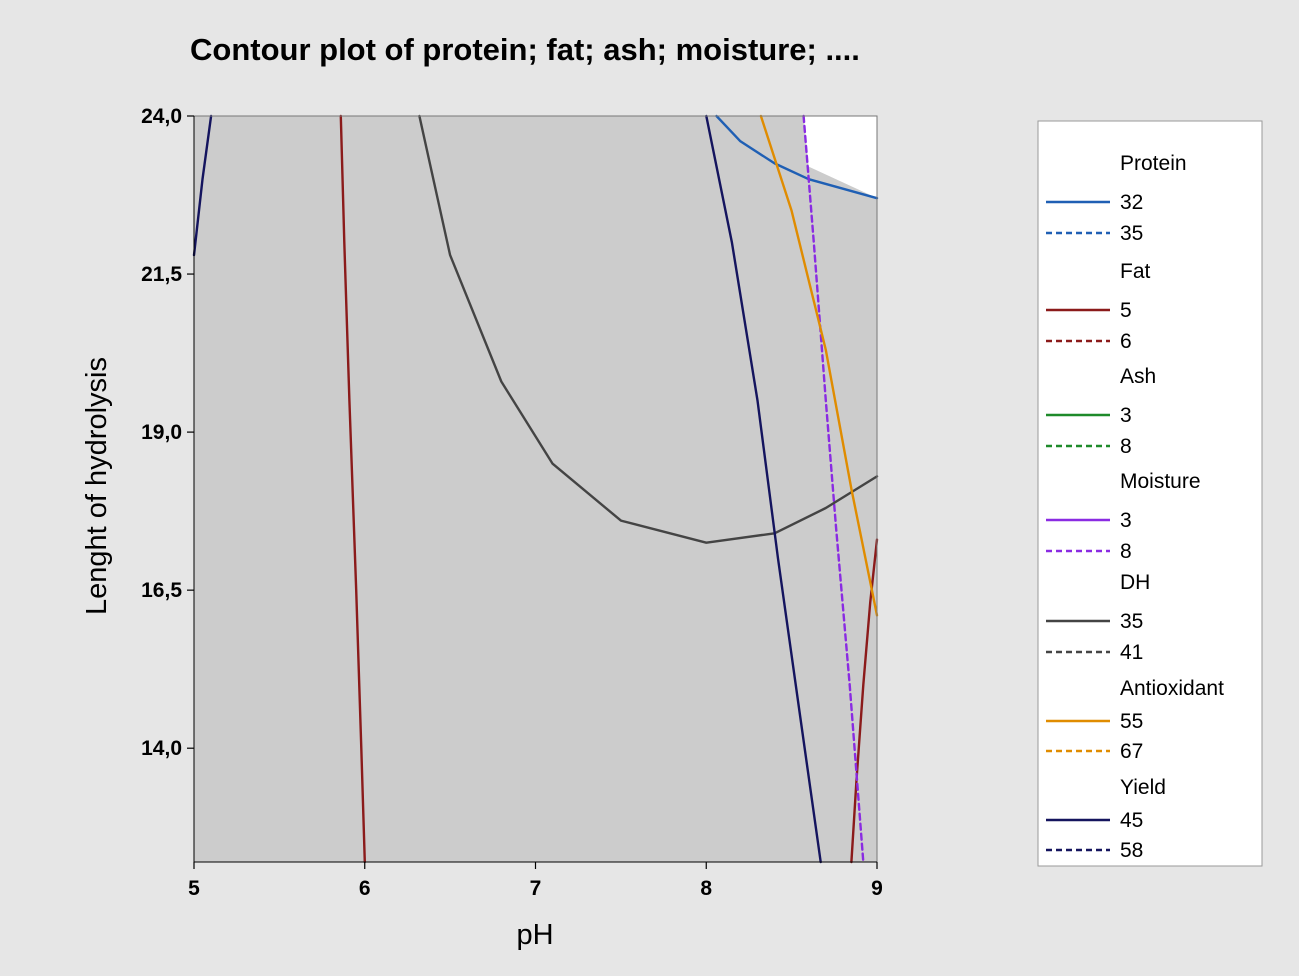  Describe the element at coordinates (1135, 271) in the screenshot. I see `legend-header-fat: Fat` at that location.